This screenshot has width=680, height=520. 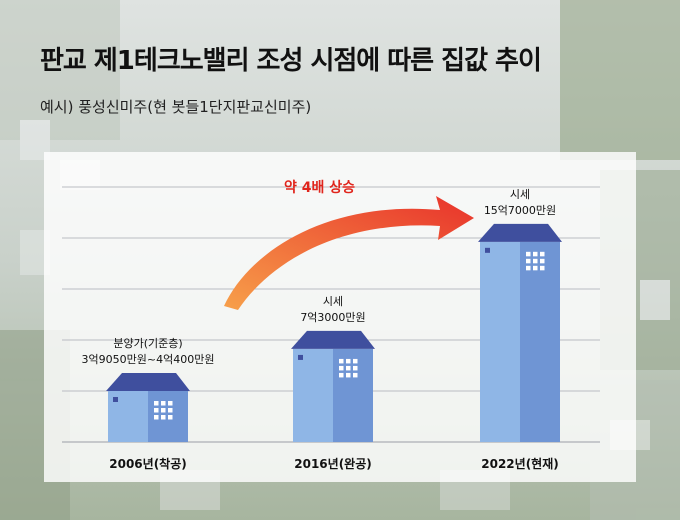 What do you see at coordinates (291, 61) in the screenshot?
I see `page-title: 판교 제1테크노밸리 조성 시점에 따른 집값 추이` at bounding box center [291, 61].